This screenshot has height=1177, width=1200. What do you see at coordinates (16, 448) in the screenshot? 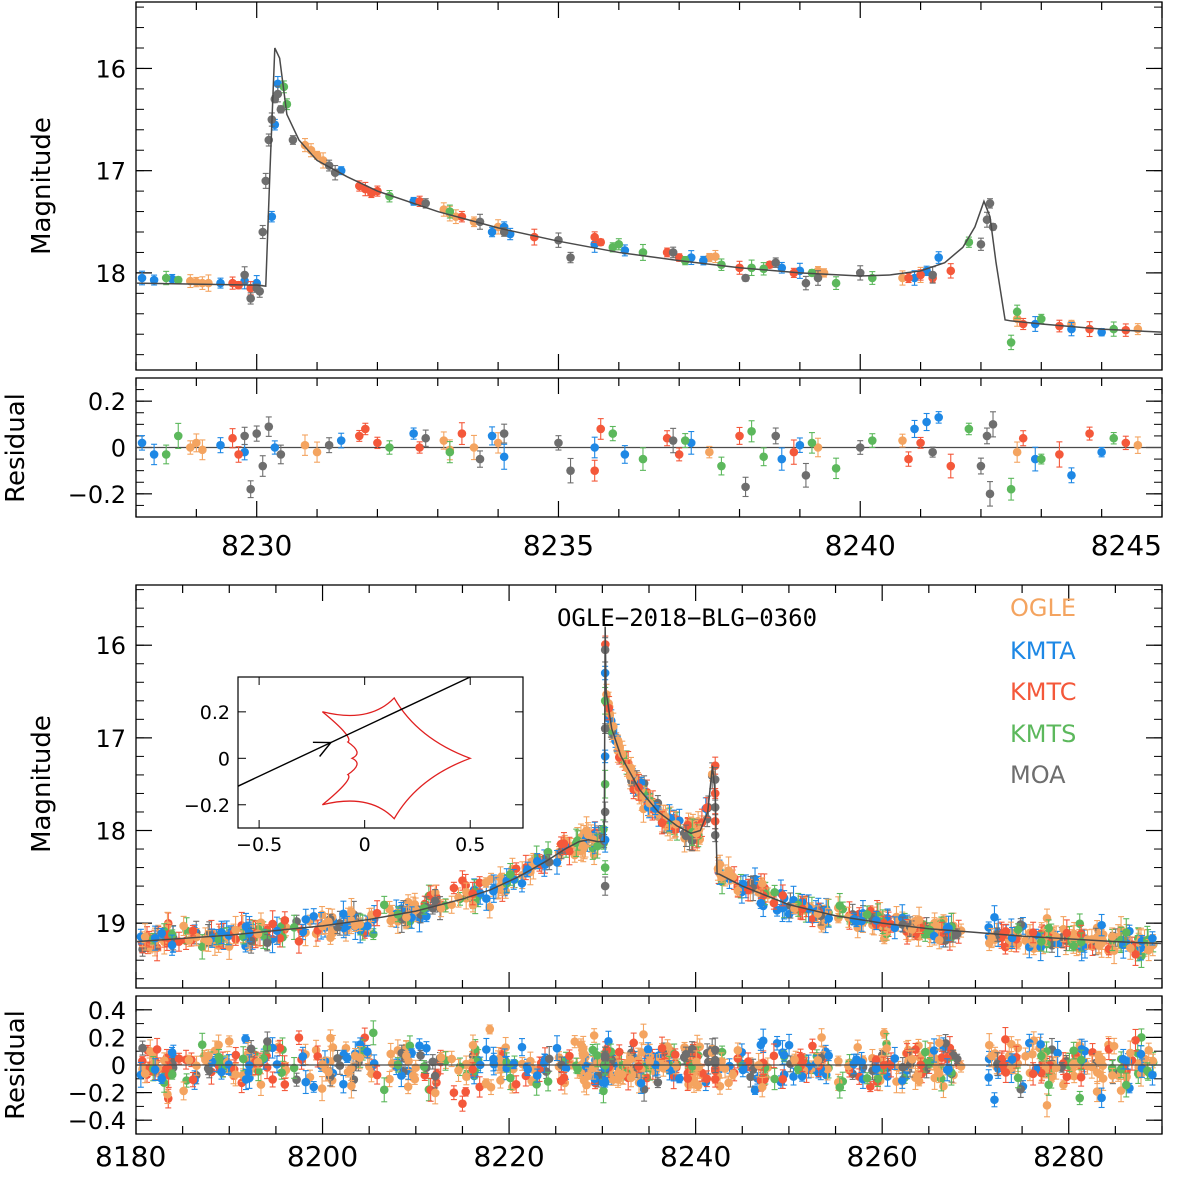
I see `top-residual-label: Residual` at bounding box center [16, 448].